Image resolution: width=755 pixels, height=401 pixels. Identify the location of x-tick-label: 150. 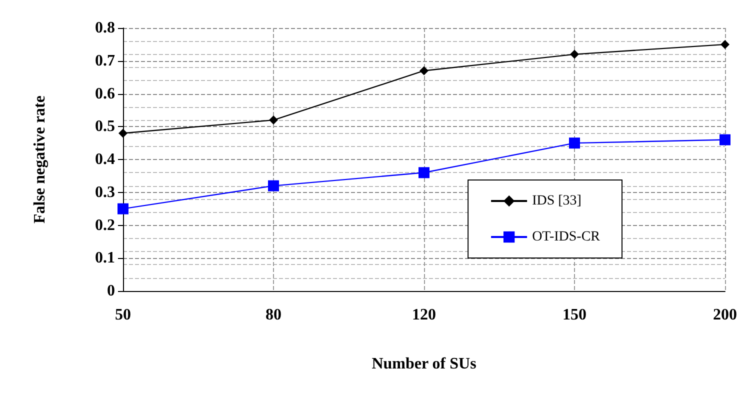
(574, 315).